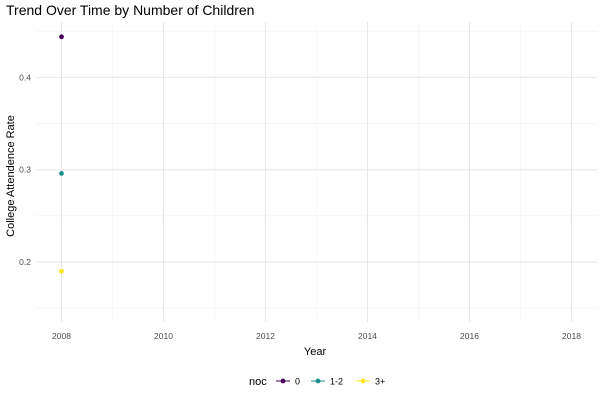 This screenshot has width=600, height=400. What do you see at coordinates (265, 336) in the screenshot?
I see `x-tick-label: 2012` at bounding box center [265, 336].